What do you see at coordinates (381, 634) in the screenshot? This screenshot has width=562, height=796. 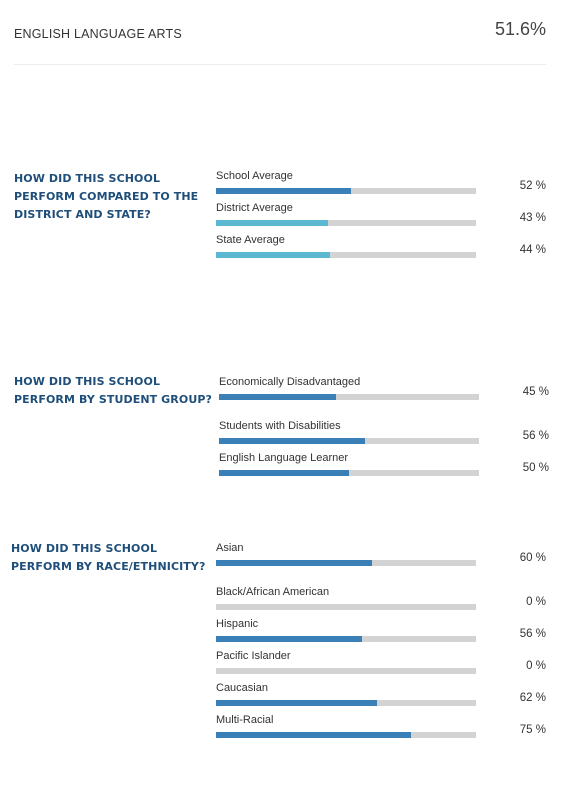 I see `bar-row: Hispanic 56 %` at bounding box center [381, 634].